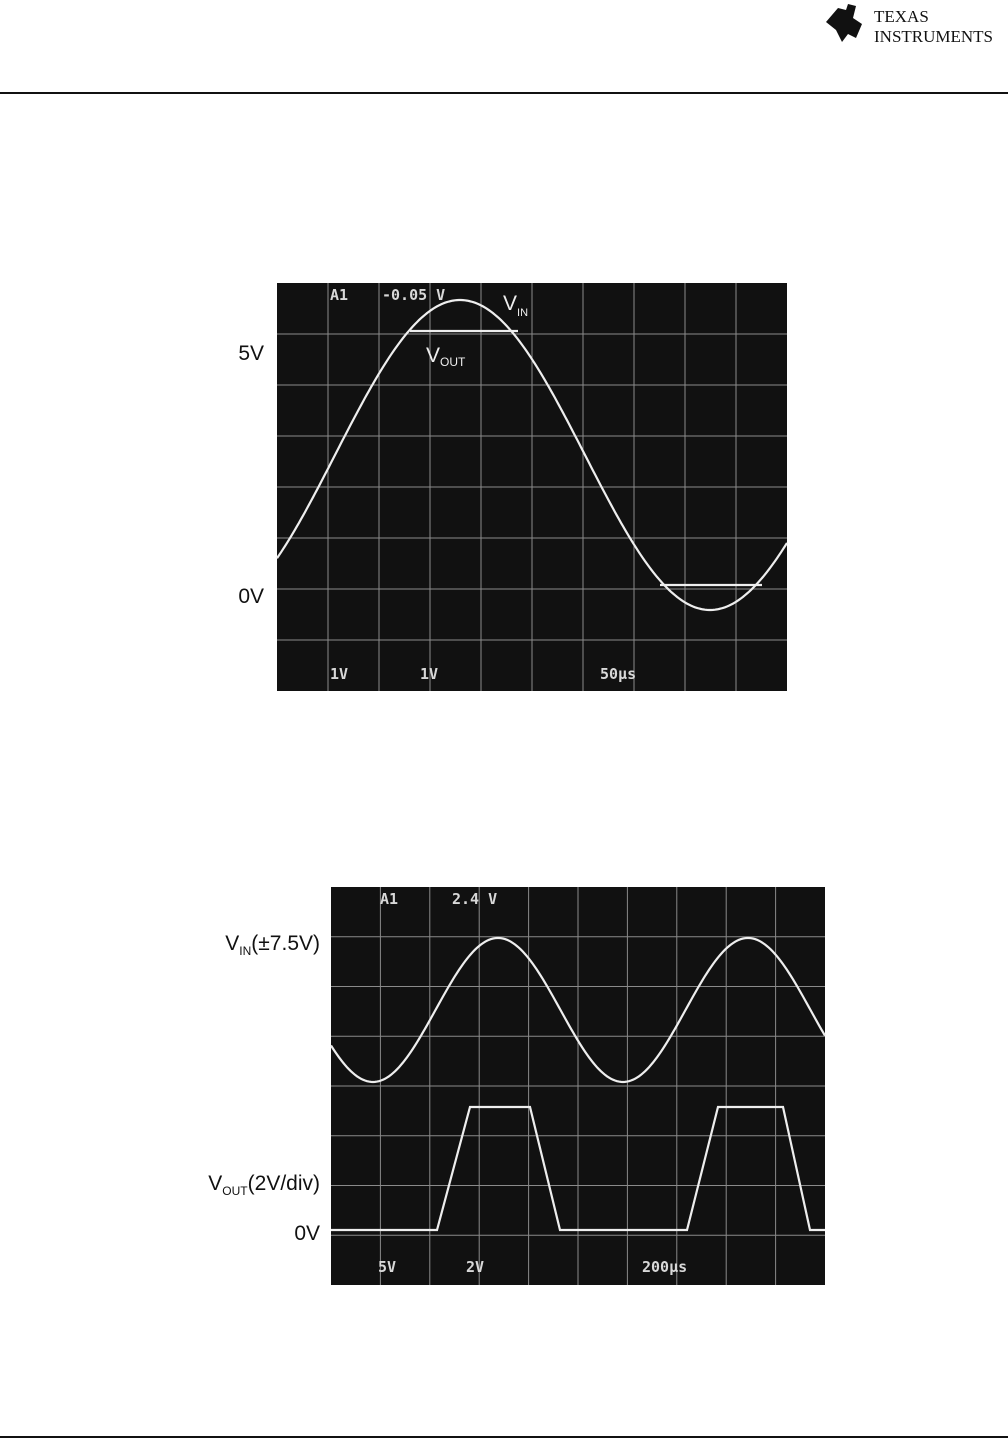 This screenshot has height=1440, width=1008. Describe the element at coordinates (251, 353) in the screenshot. I see `side-label: 5V` at that location.